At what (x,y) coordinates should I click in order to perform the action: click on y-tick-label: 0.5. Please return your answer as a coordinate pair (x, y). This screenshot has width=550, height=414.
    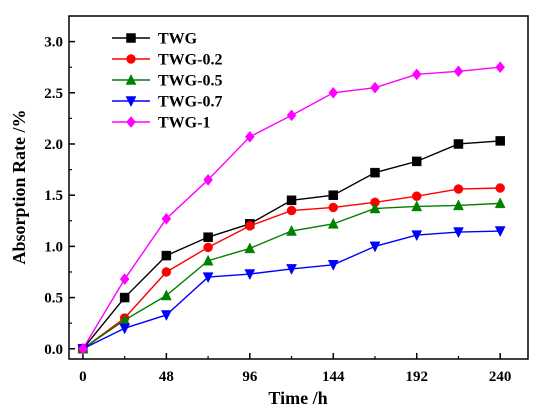
    Looking at the image, I should click on (53, 299).